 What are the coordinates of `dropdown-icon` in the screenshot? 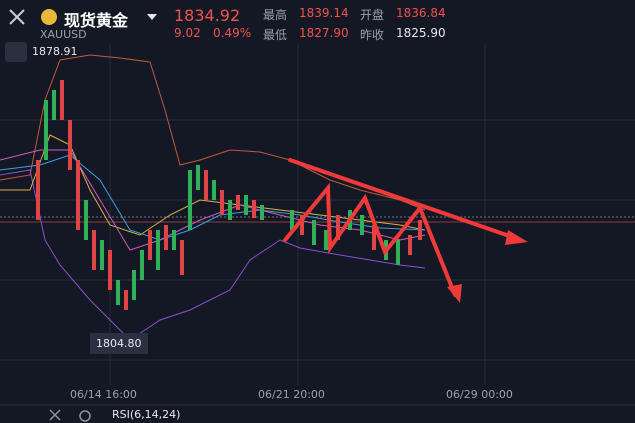 It's located at (152, 17).